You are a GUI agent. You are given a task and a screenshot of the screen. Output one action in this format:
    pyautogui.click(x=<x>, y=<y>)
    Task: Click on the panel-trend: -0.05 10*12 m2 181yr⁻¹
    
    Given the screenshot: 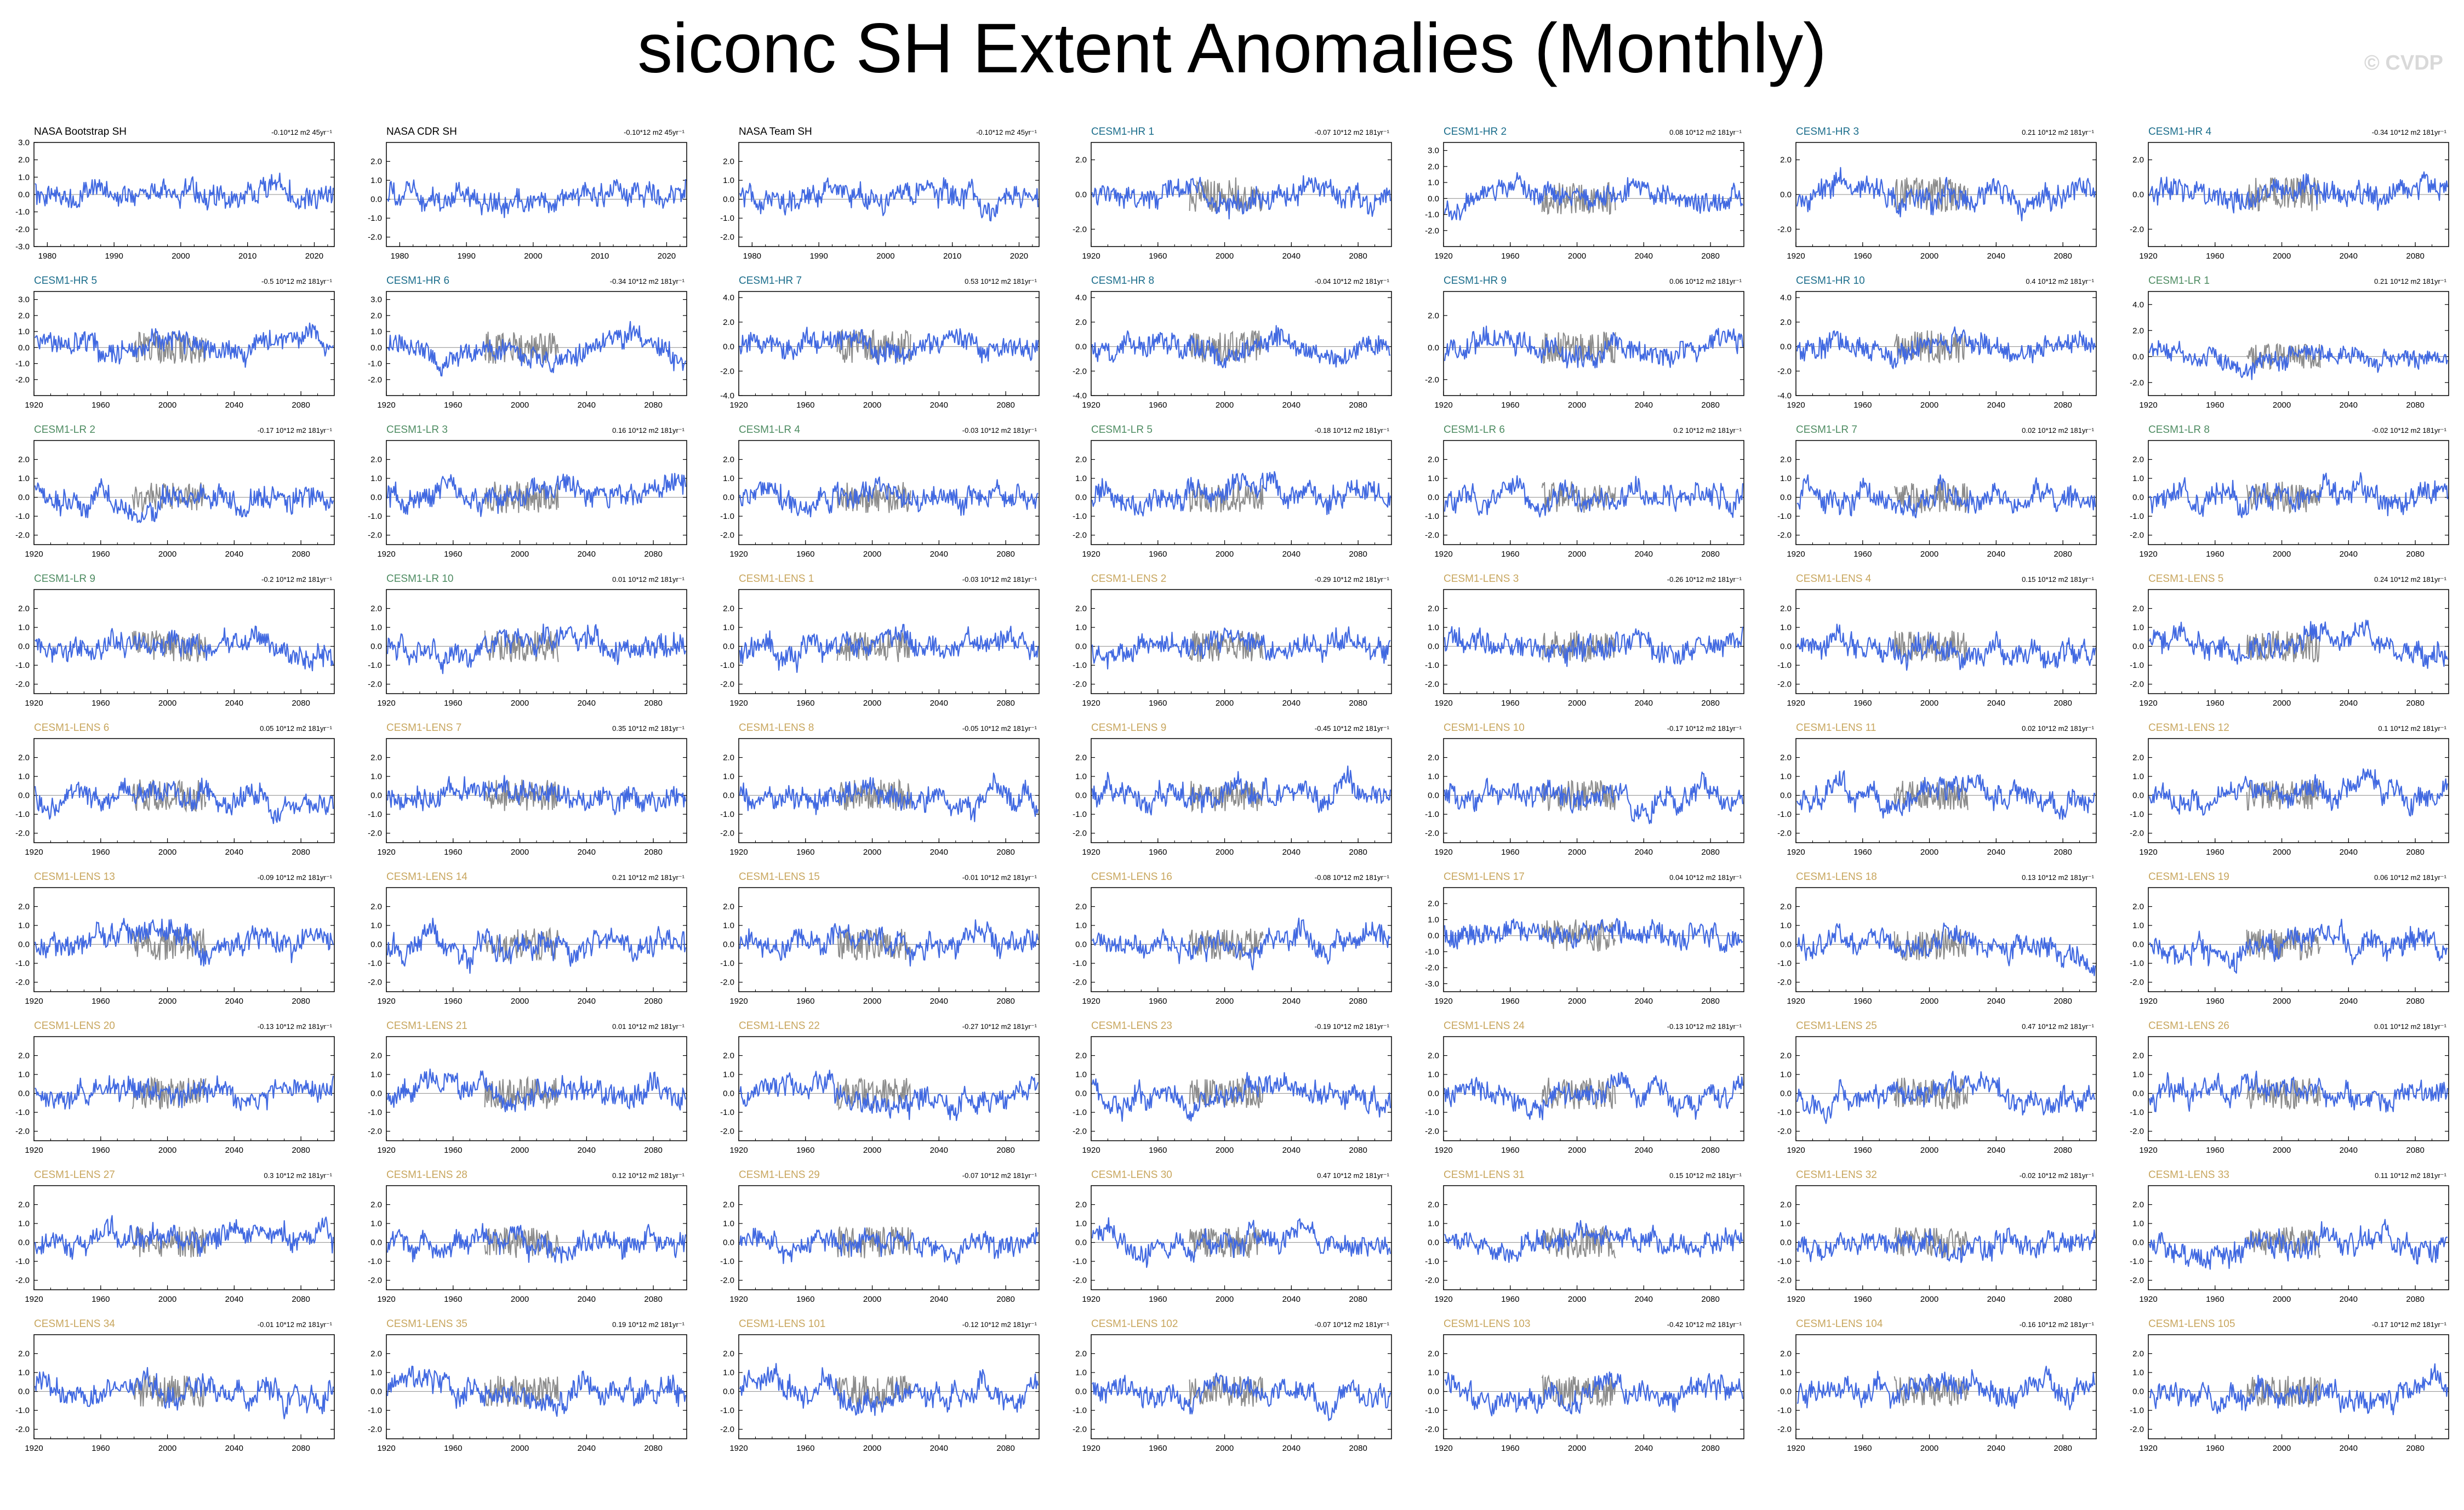 What is the action you would take?
    pyautogui.click(x=999, y=728)
    